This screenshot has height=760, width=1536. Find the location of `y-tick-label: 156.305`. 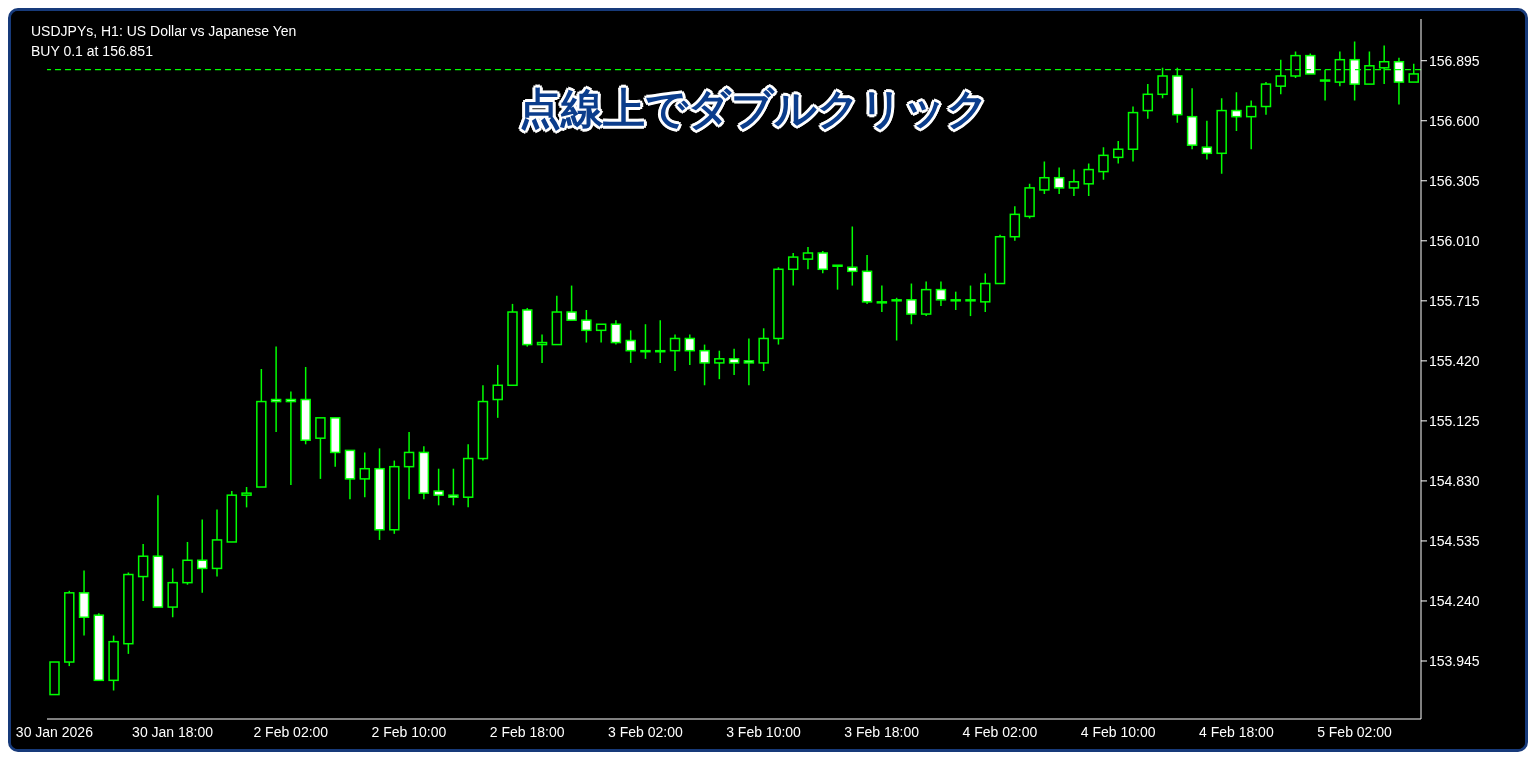

y-tick-label: 156.305 is located at coordinates (1454, 180).